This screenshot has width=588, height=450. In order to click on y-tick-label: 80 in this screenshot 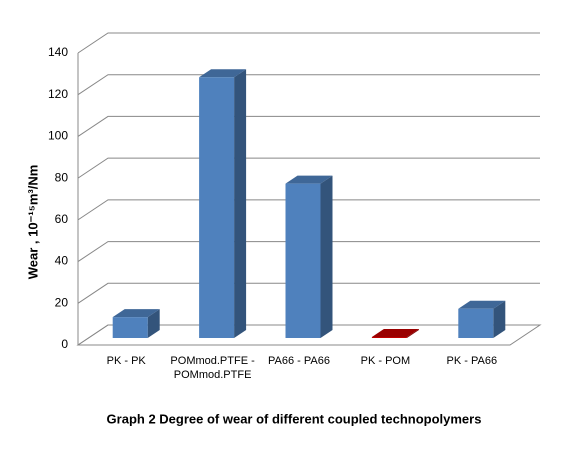, I will do `click(62, 177)`.